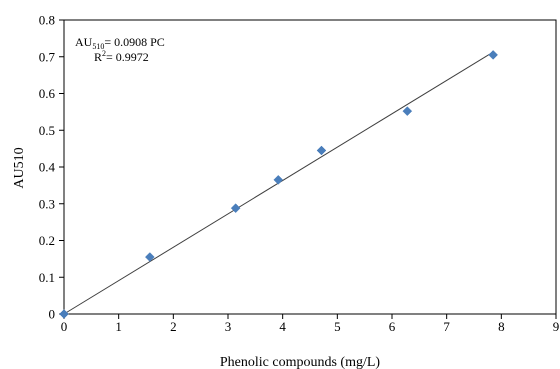 The height and width of the screenshot is (369, 560). What do you see at coordinates (392, 326) in the screenshot?
I see `x-tick-label: 6` at bounding box center [392, 326].